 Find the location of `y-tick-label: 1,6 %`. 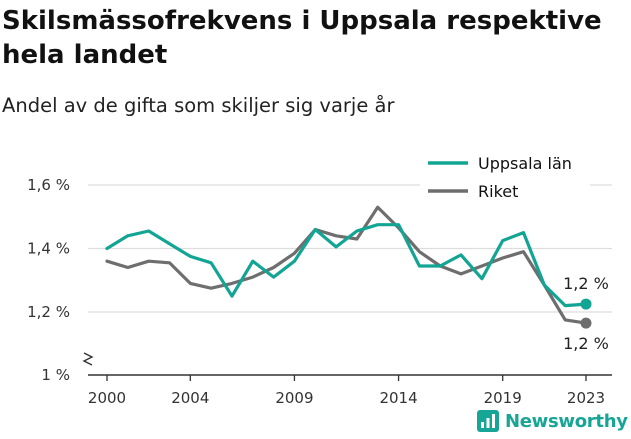

y-tick-label: 1,6 % is located at coordinates (48, 185).